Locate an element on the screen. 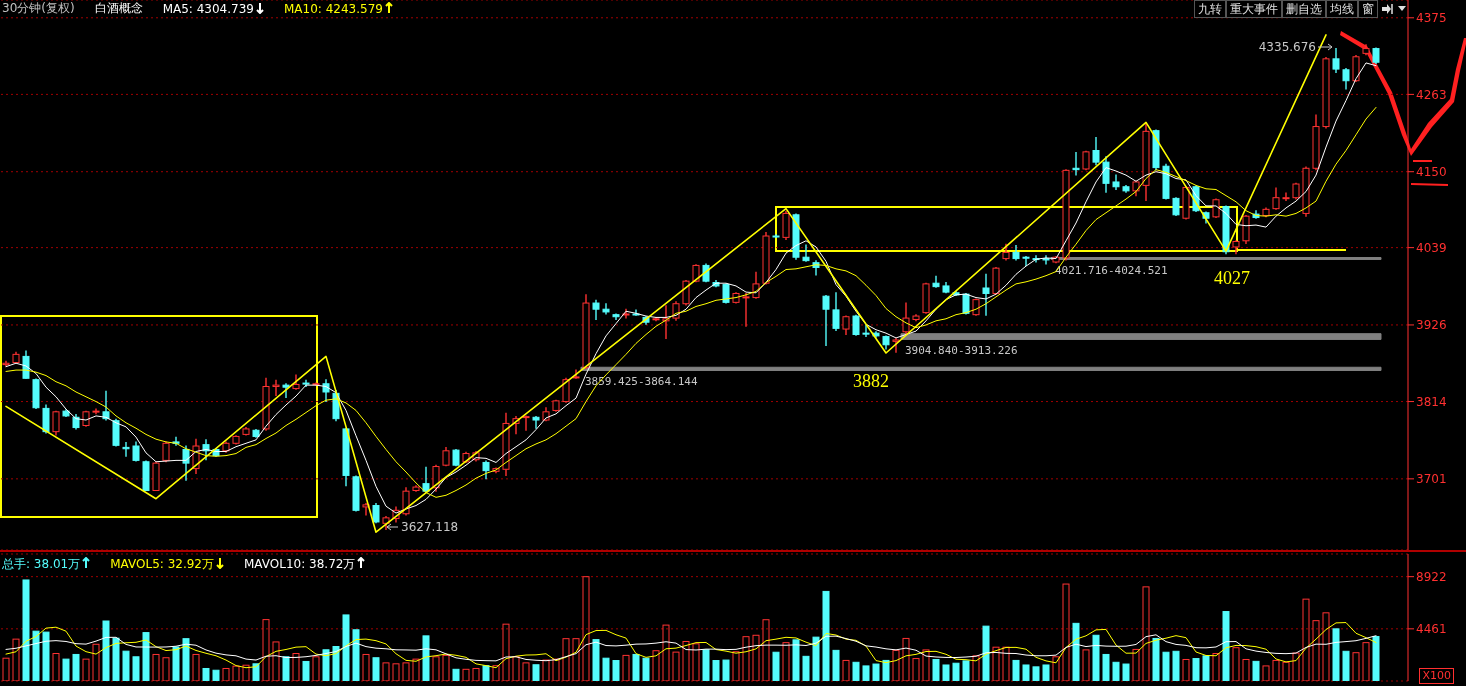  annotation: 删自选 is located at coordinates (1304, 9).